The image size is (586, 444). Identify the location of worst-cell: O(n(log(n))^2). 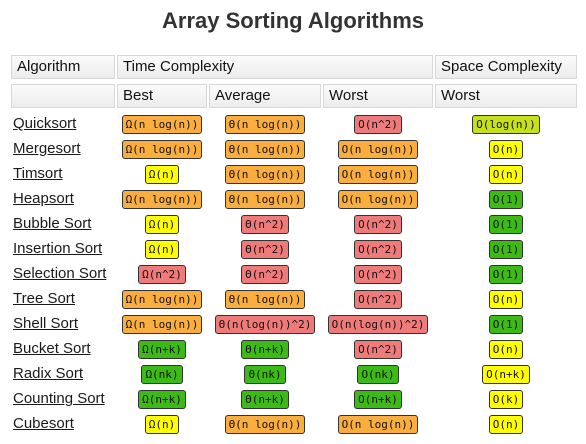
(378, 324).